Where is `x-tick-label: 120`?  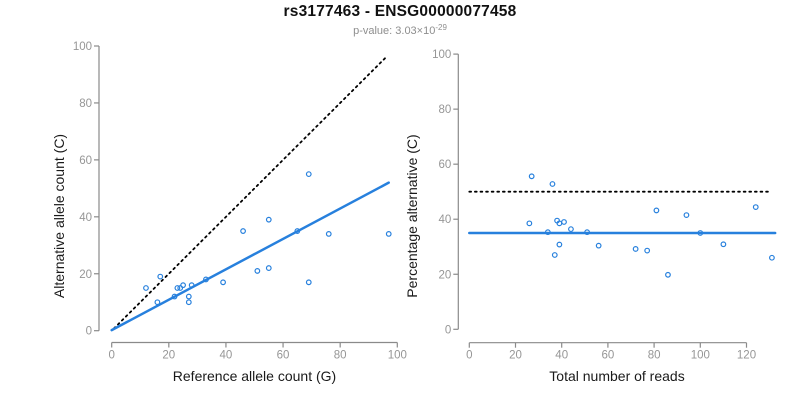
x-tick-label: 120 is located at coordinates (746, 356).